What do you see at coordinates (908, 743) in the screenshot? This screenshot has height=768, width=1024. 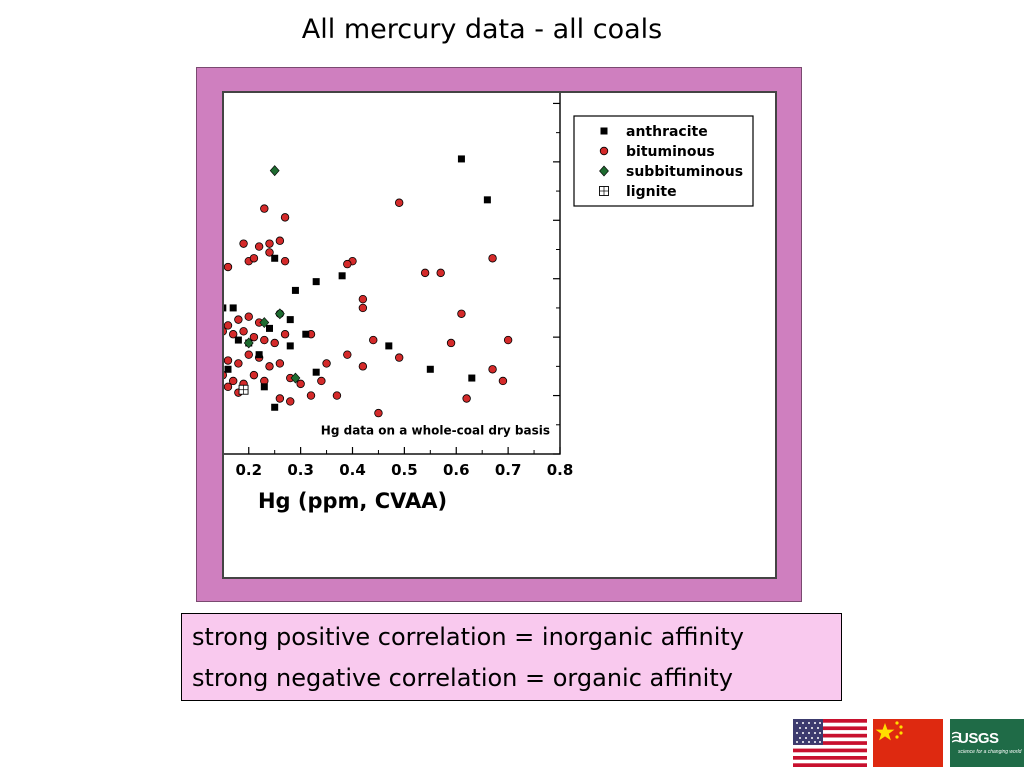 I see `china-flag-logo` at bounding box center [908, 743].